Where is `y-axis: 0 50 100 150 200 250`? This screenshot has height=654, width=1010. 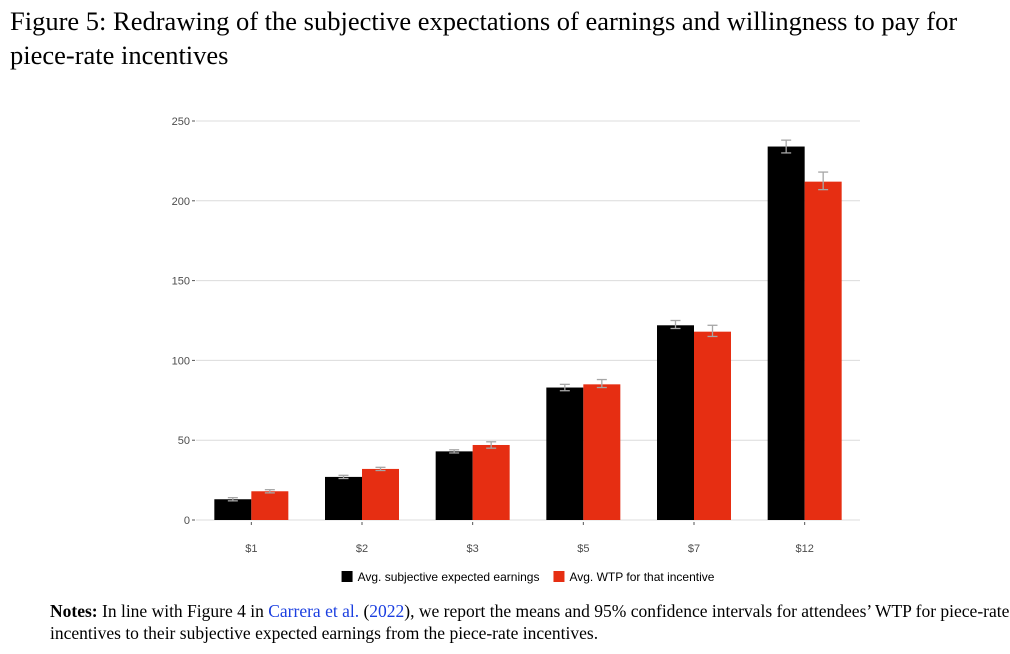 y-axis: 0 50 100 150 200 250 is located at coordinates (183, 321).